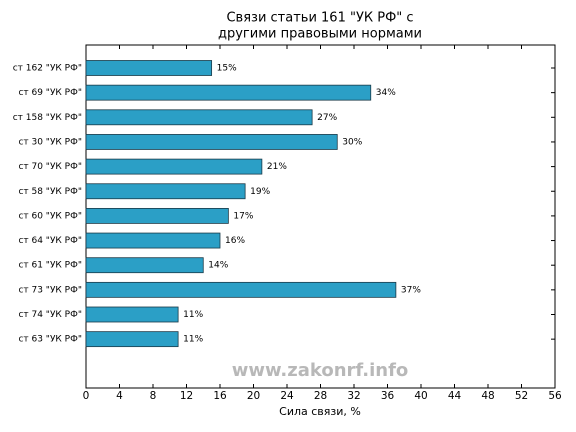 Image resolution: width=576 pixels, height=432 pixels. Describe the element at coordinates (420, 396) in the screenshot. I see `x-tick-label: 40` at that location.